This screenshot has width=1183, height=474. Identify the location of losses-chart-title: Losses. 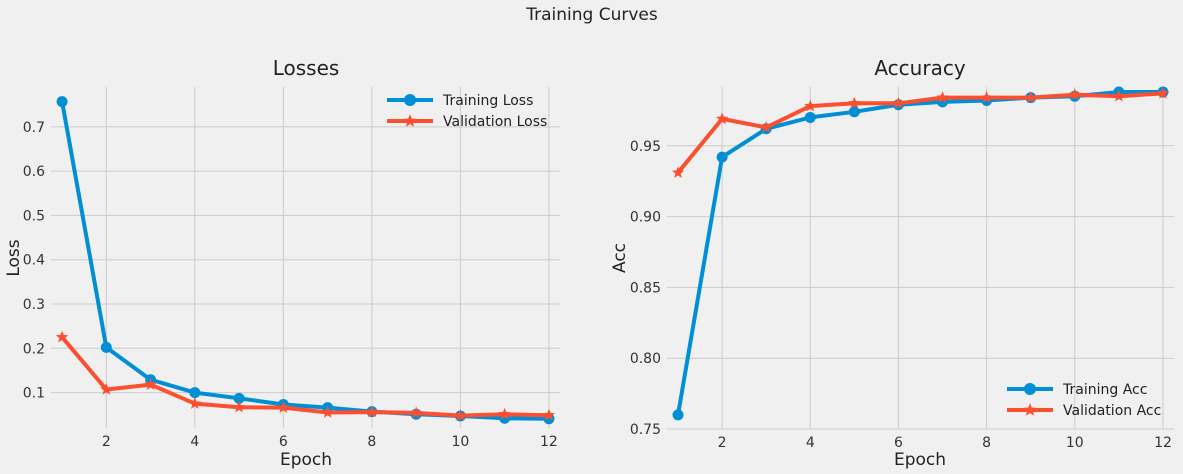
(306, 68).